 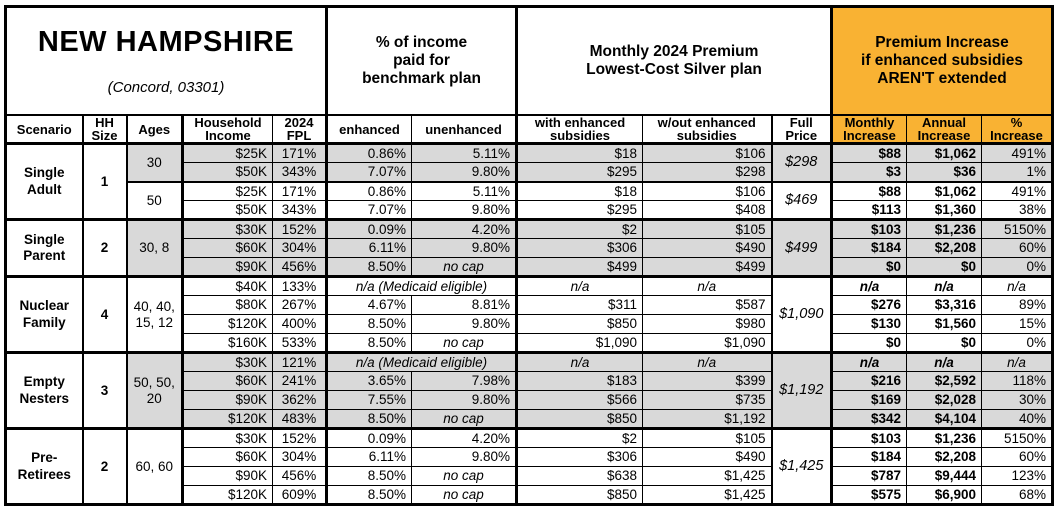 I want to click on fpl-cell: 456%, so click(x=299, y=267).